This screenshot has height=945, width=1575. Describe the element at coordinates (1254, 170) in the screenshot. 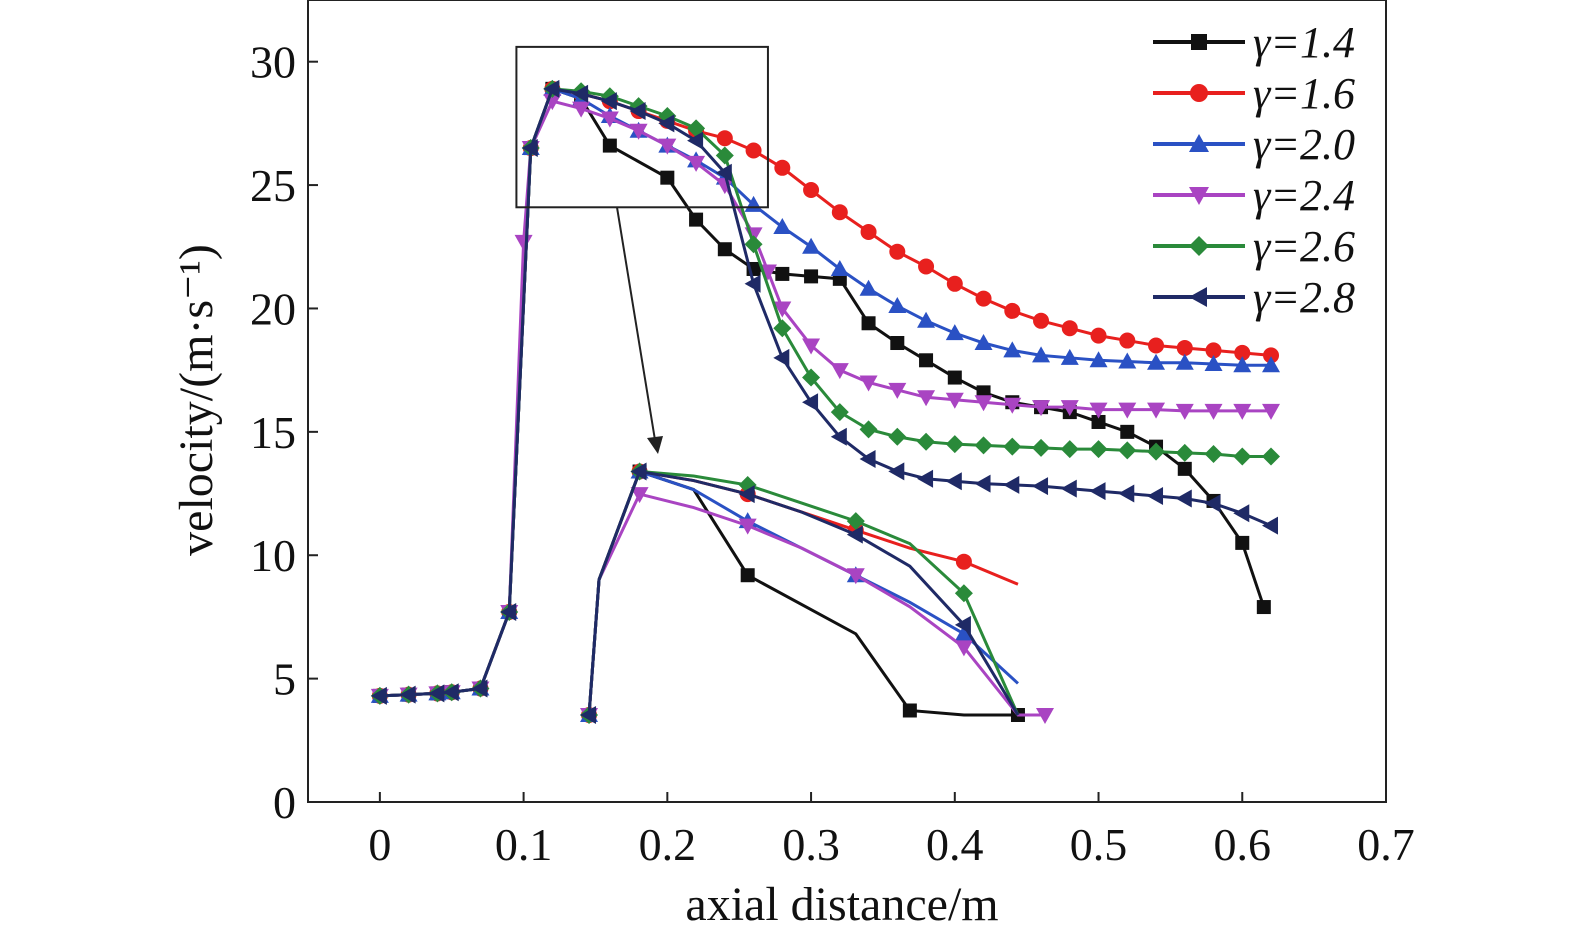

I see `legend: γ=1.4γ=1.6γ=2.0γ=2.4γ=2.6γ=2.8` at that location.